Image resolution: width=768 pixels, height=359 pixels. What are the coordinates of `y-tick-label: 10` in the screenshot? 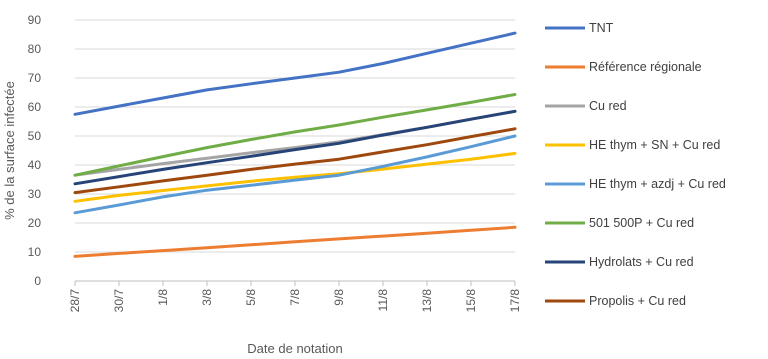 It's located at (35, 252).